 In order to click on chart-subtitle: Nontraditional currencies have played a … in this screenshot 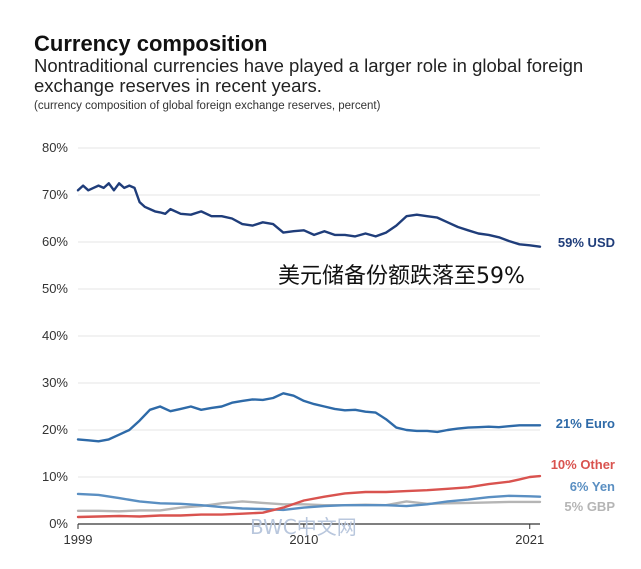, I will do `click(309, 75)`.